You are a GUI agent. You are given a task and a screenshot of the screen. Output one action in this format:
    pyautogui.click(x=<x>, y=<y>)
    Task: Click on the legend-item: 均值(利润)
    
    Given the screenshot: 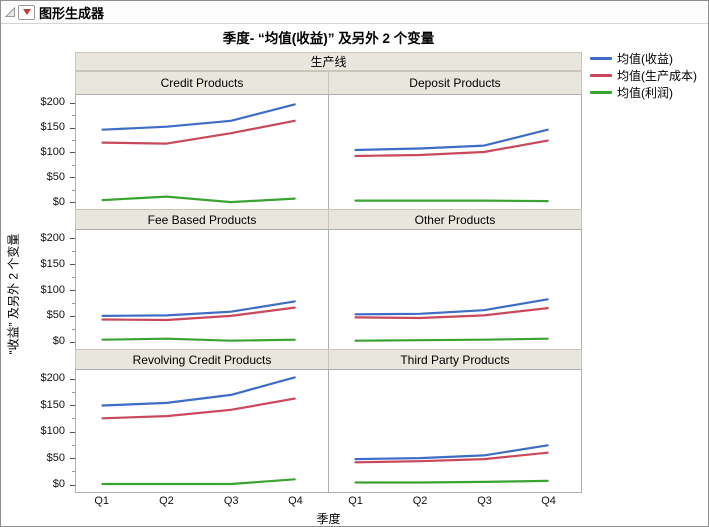 What is the action you would take?
    pyautogui.click(x=643, y=92)
    